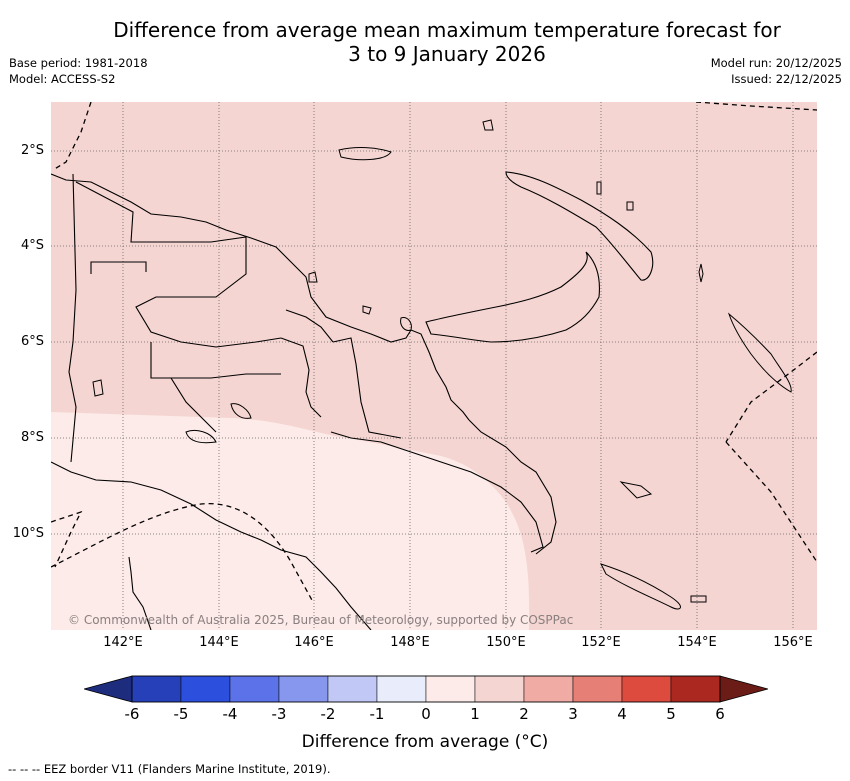 The height and width of the screenshot is (781, 850). What do you see at coordinates (28, 533) in the screenshot?
I see `lat-label: 10°S` at bounding box center [28, 533].